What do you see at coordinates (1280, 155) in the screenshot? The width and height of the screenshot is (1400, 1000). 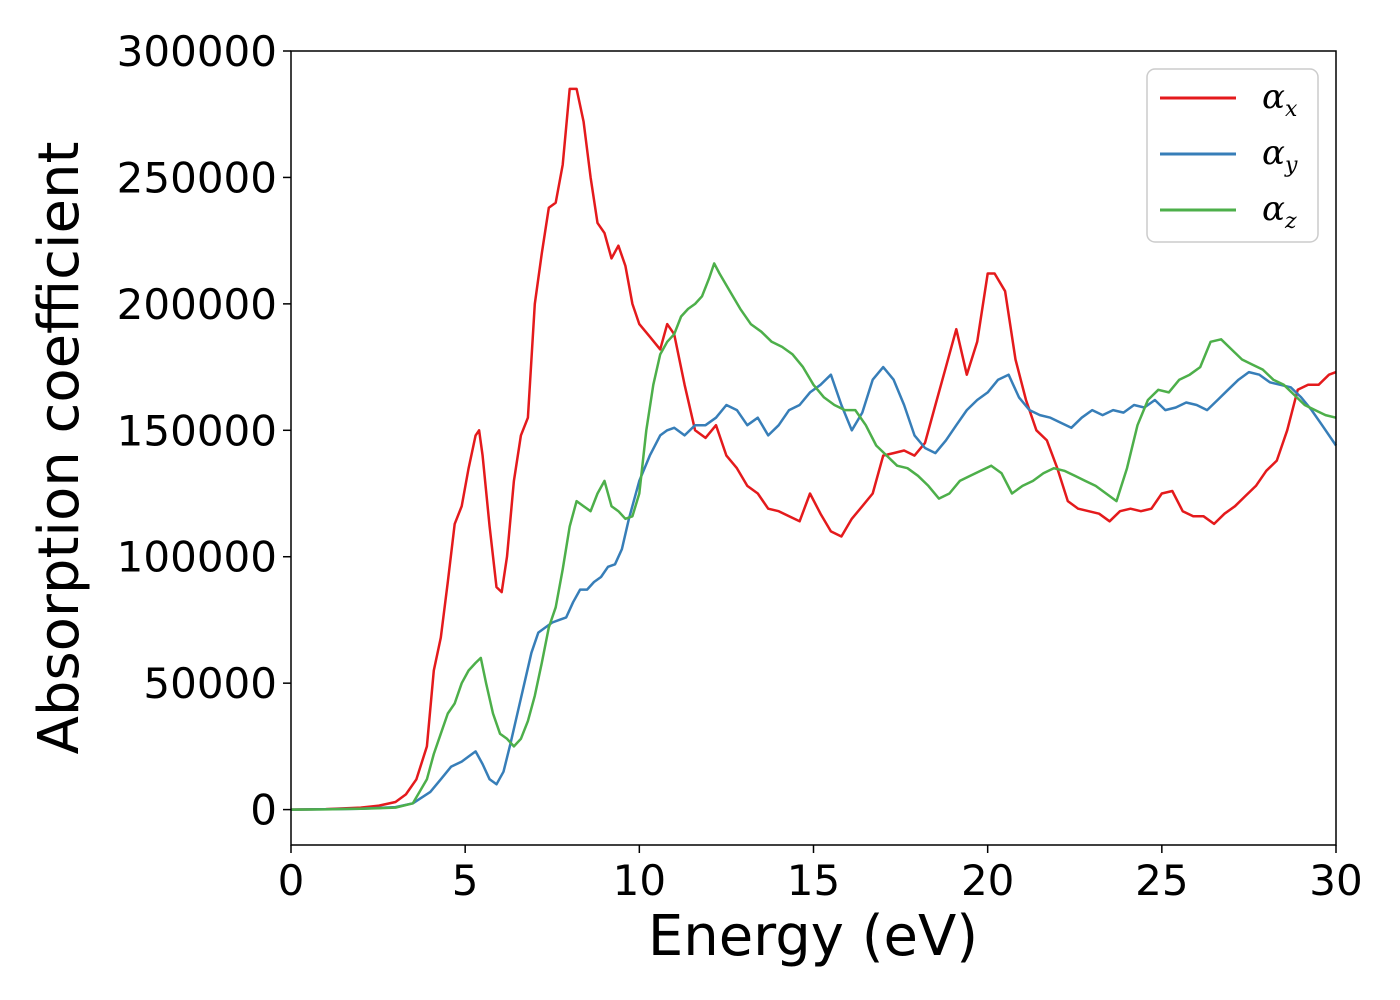 I see `legend-label-y: αy` at bounding box center [1280, 155].